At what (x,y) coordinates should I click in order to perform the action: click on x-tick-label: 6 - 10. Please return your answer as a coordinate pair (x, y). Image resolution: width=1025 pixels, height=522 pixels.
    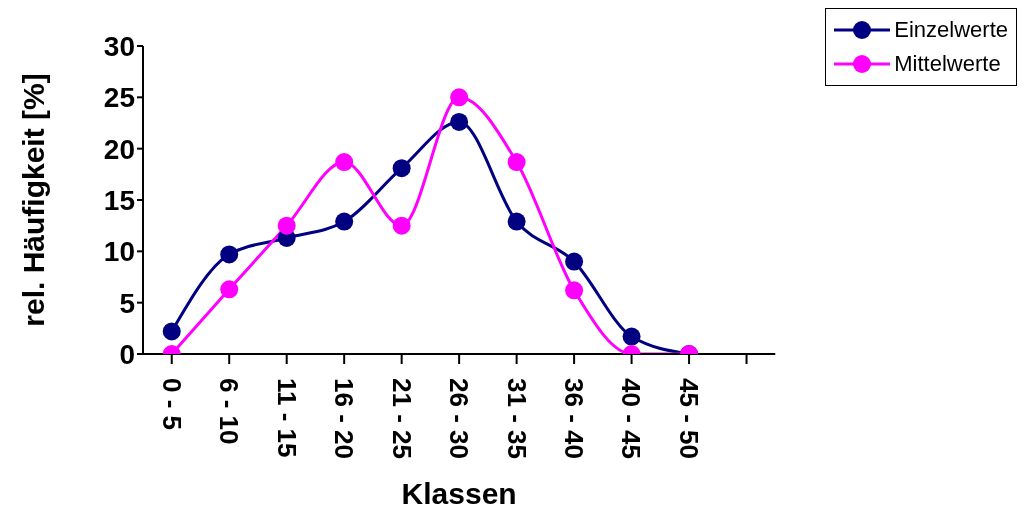
    Looking at the image, I should click on (229, 411).